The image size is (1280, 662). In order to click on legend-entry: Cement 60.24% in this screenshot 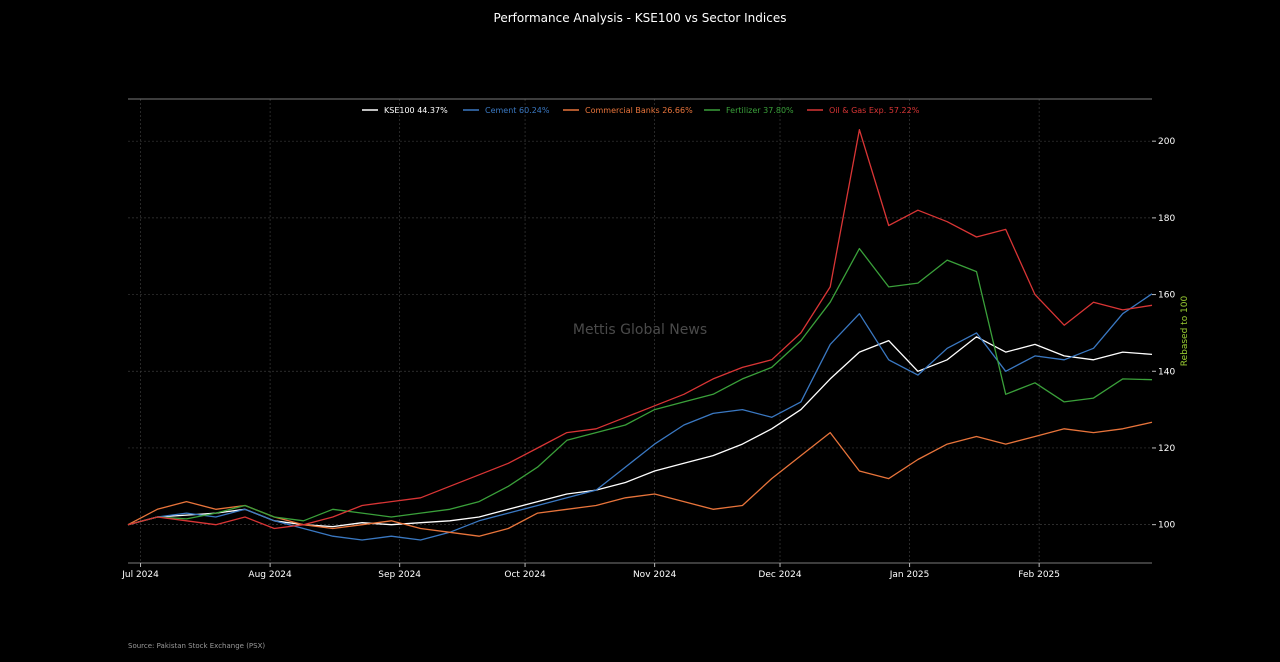, I will do `click(517, 110)`.